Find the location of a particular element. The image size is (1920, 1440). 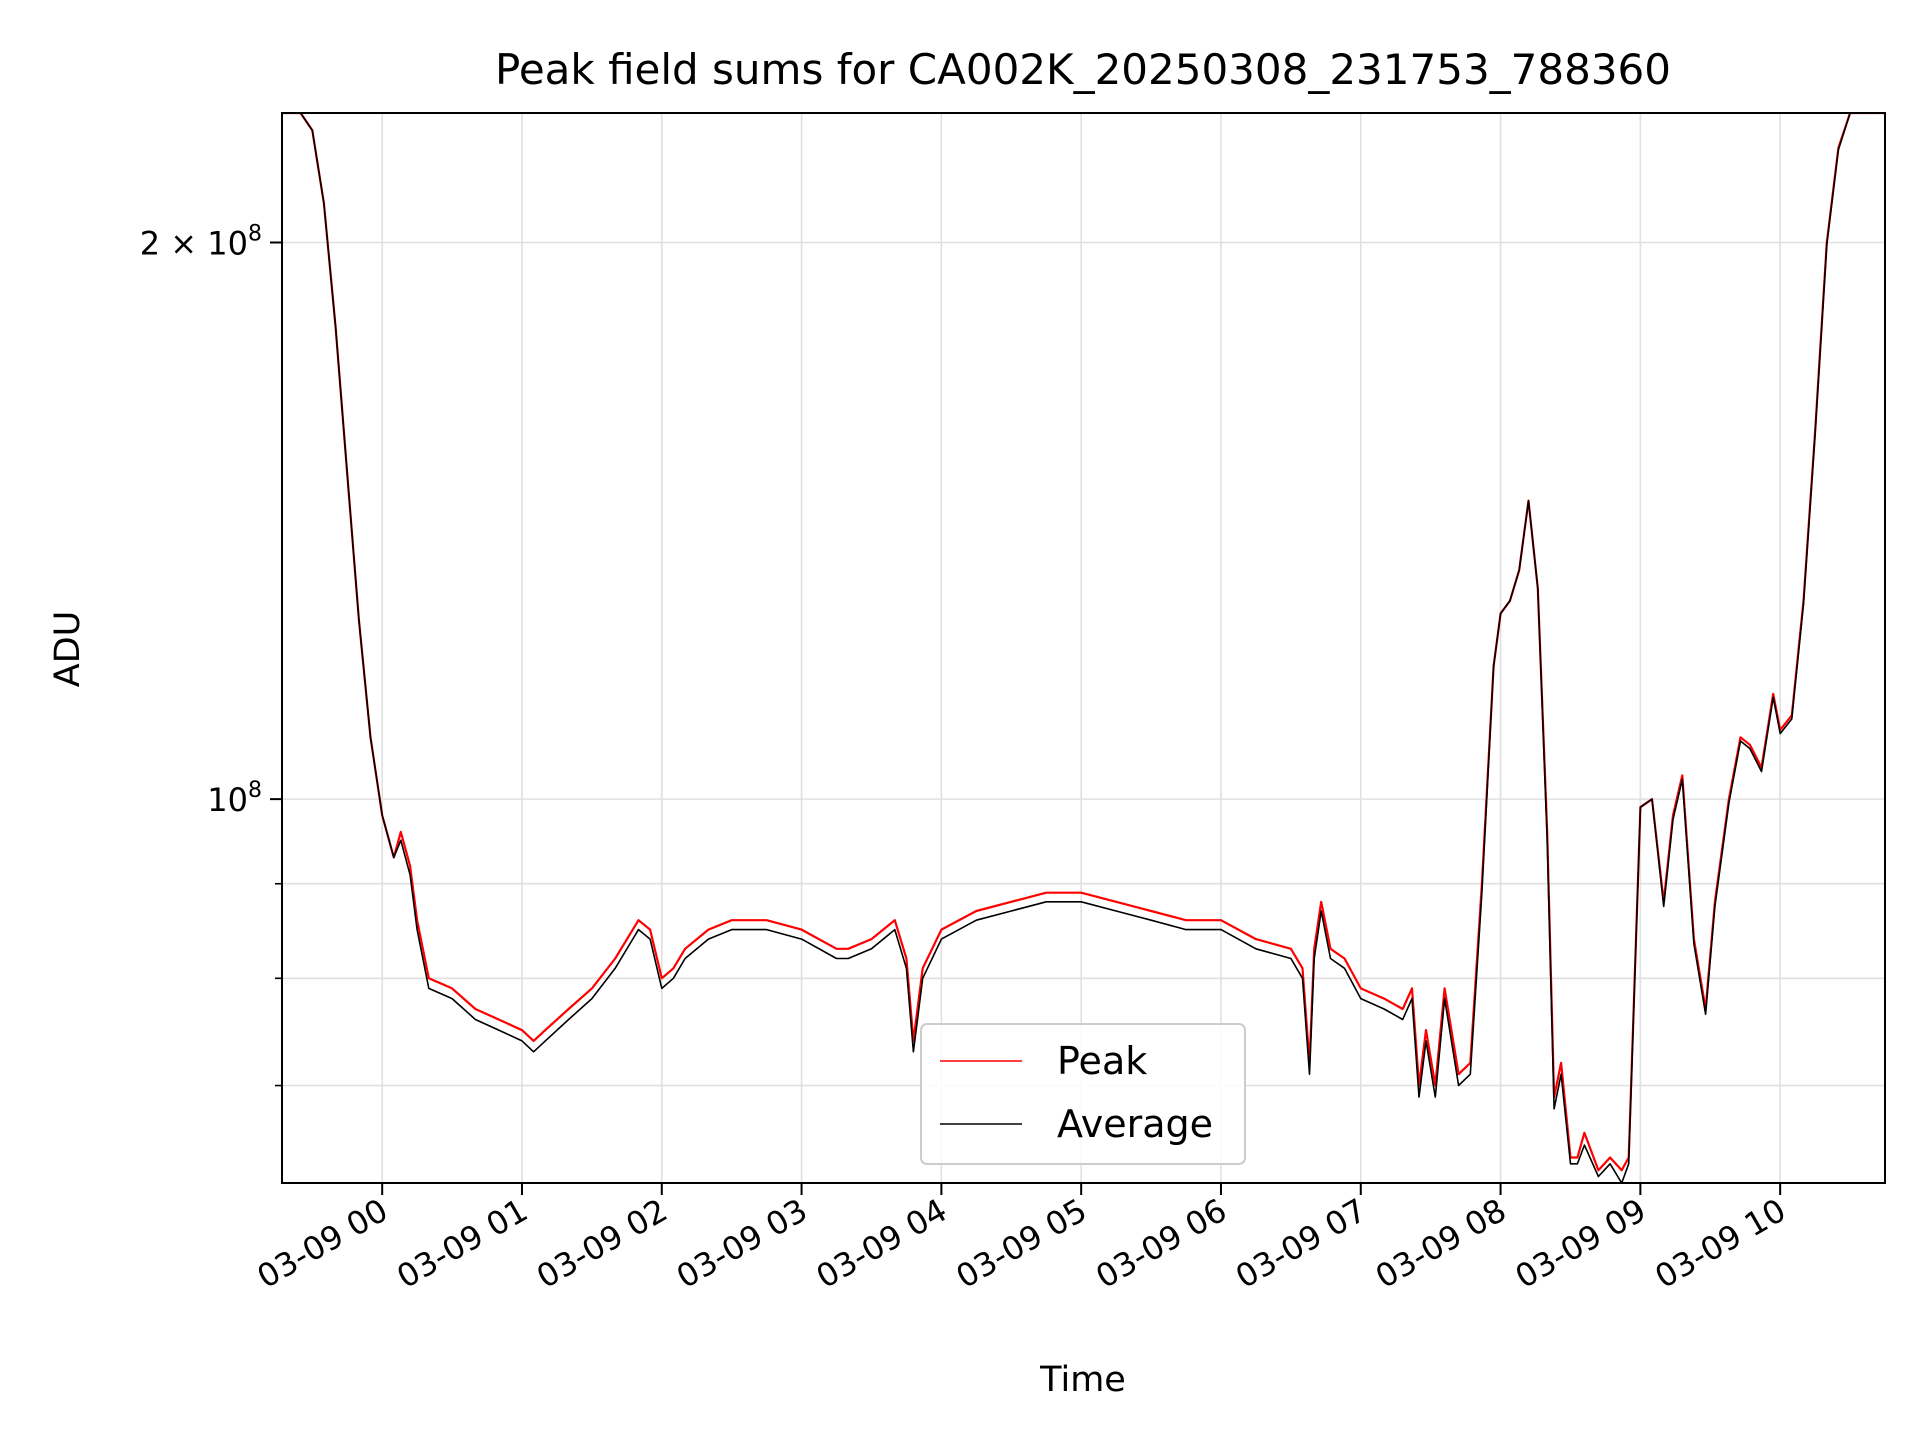

legend-label: Peak is located at coordinates (1102, 1061).